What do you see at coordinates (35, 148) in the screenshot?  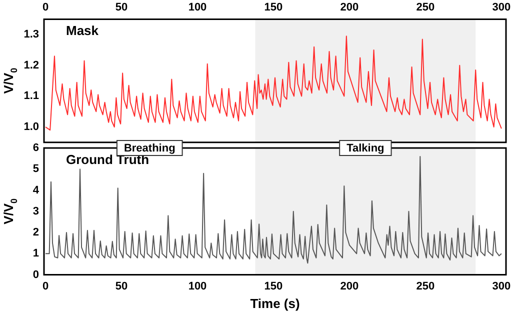 I see `y-tick-label: 6` at bounding box center [35, 148].